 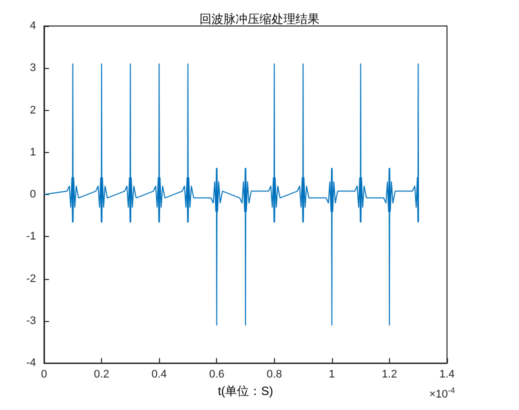 I want to click on x-tick-label: 1.4, so click(x=447, y=374).